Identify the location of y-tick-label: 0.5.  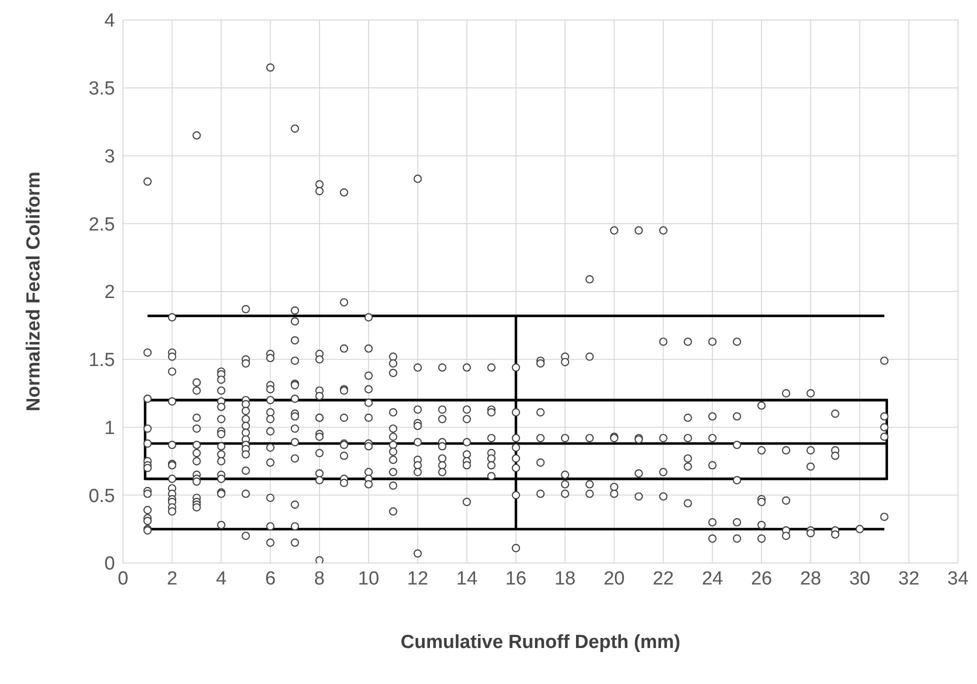
(101, 496).